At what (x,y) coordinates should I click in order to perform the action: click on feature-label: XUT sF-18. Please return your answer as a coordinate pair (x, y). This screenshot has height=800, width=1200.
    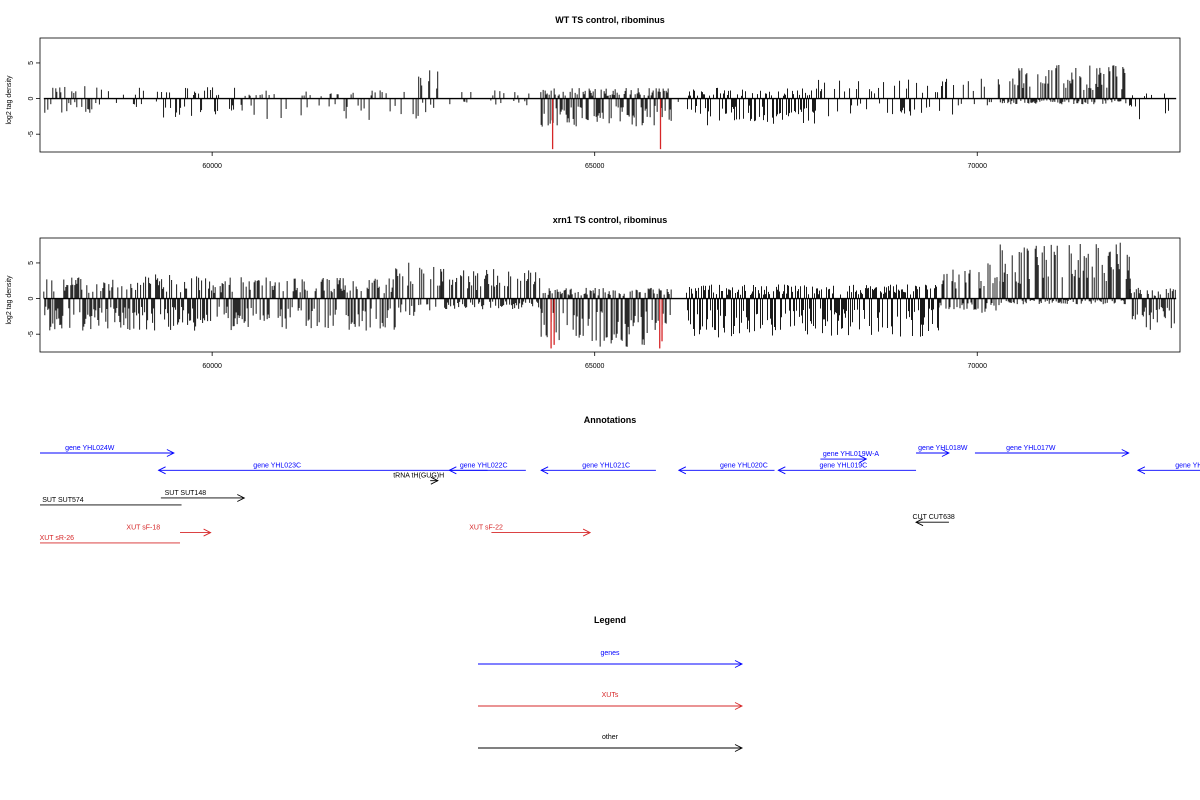
    Looking at the image, I should click on (143, 528).